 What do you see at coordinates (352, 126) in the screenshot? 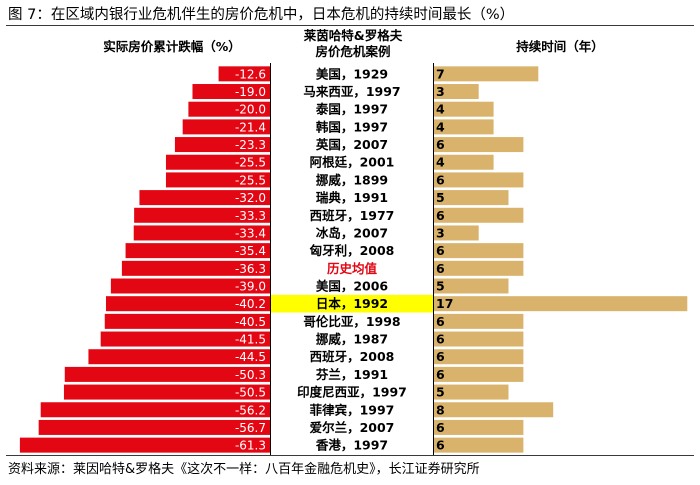
I see `case-label: 韩国，1997` at bounding box center [352, 126].